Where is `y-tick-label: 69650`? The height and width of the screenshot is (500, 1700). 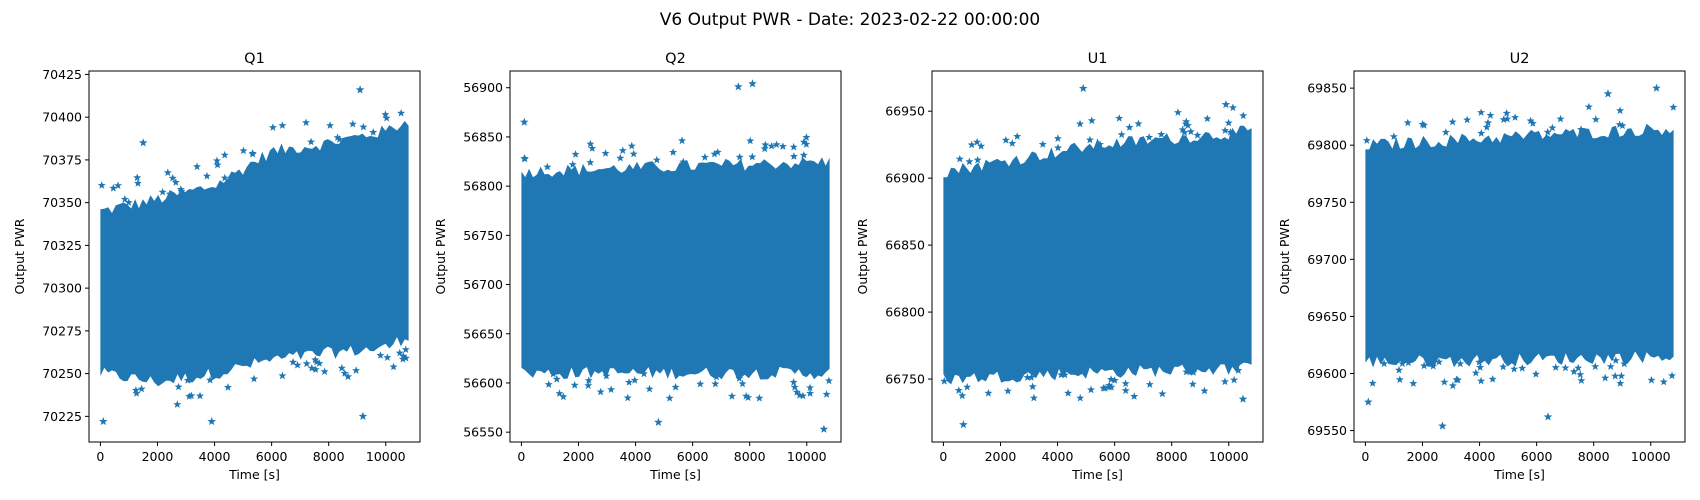 y-tick-label: 69650 is located at coordinates (1327, 316).